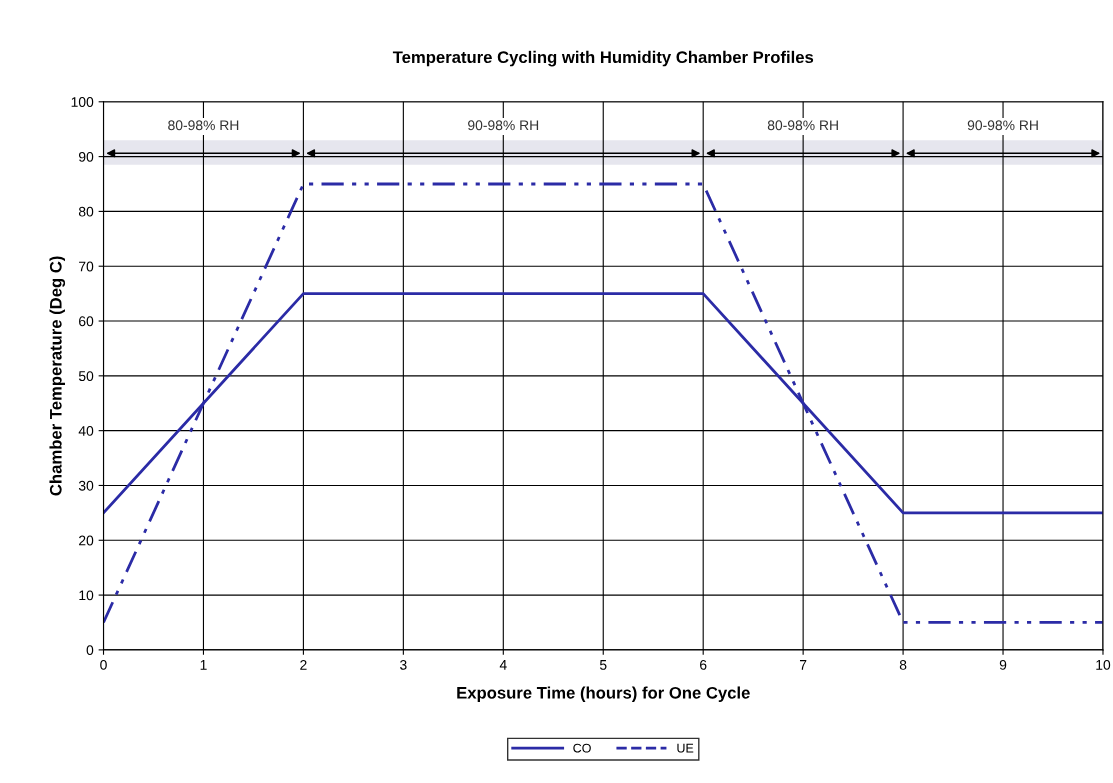 The width and height of the screenshot is (1113, 783). What do you see at coordinates (86, 430) in the screenshot?
I see `y-tick-label: 40` at bounding box center [86, 430].